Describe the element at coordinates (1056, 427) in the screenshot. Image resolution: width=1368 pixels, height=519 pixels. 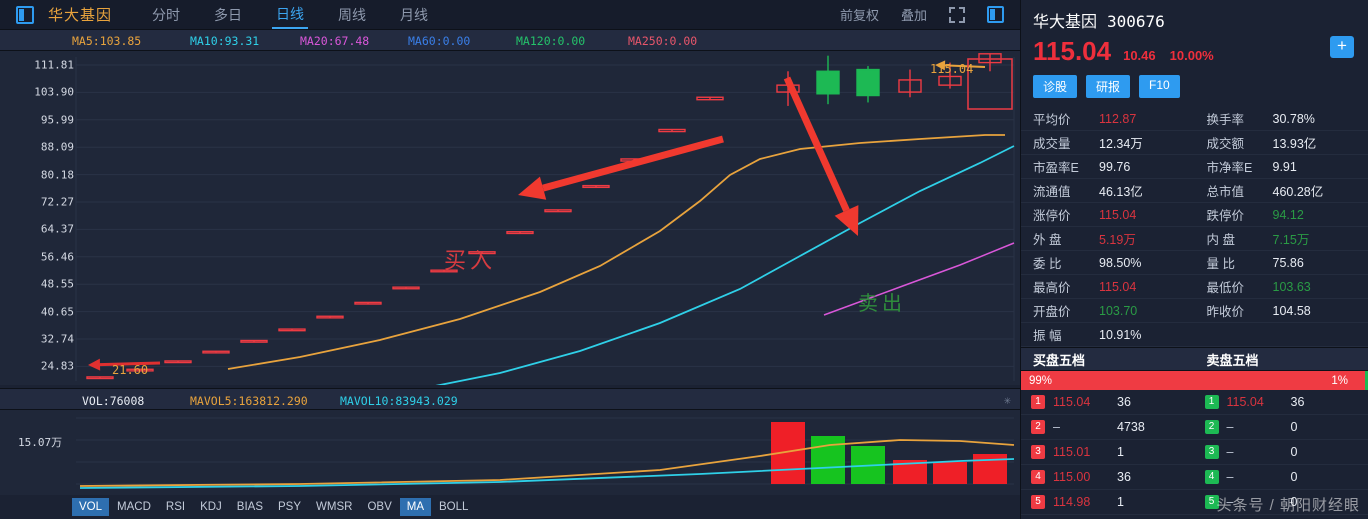
I see `orderbook-price: –` at that location.